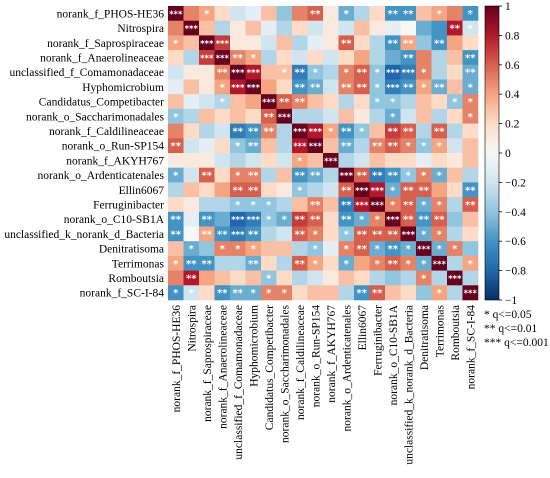 Image resolution: width=550 pixels, height=478 pixels. What do you see at coordinates (425, 337) in the screenshot?
I see `column-label: Denitratisoma` at bounding box center [425, 337].